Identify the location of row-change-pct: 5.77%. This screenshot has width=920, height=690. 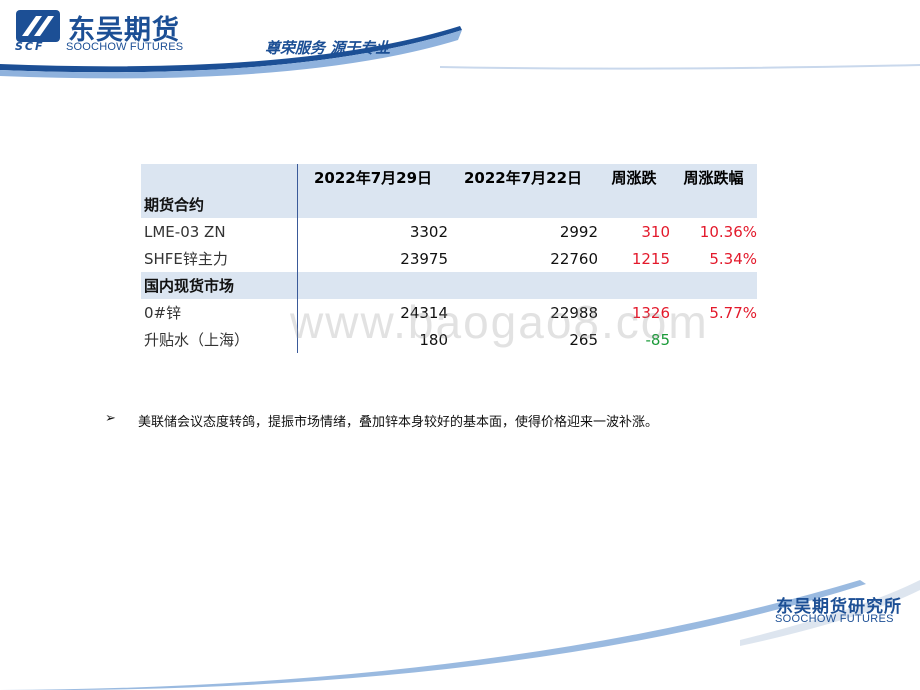
(733, 312).